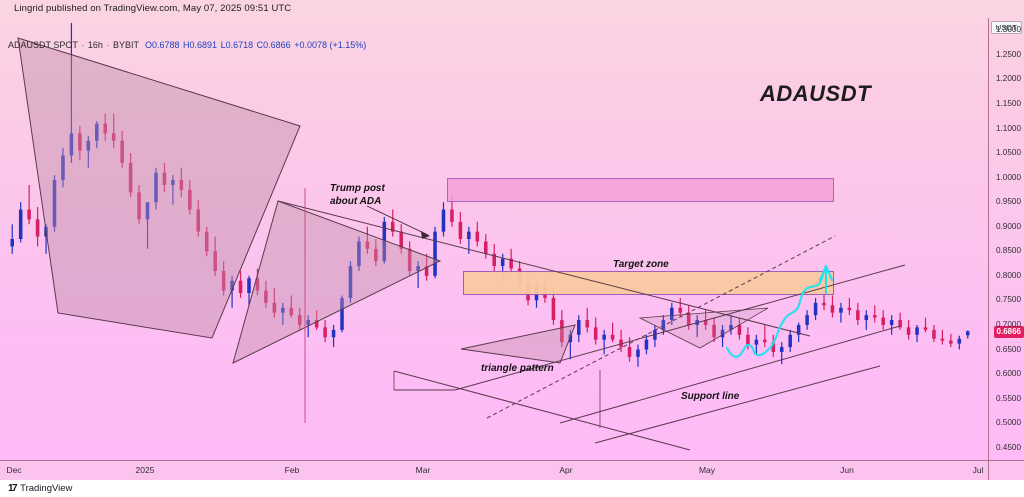 The height and width of the screenshot is (497, 1024). Describe the element at coordinates (710, 396) in the screenshot. I see `annotation-support-line: Support line` at that location.